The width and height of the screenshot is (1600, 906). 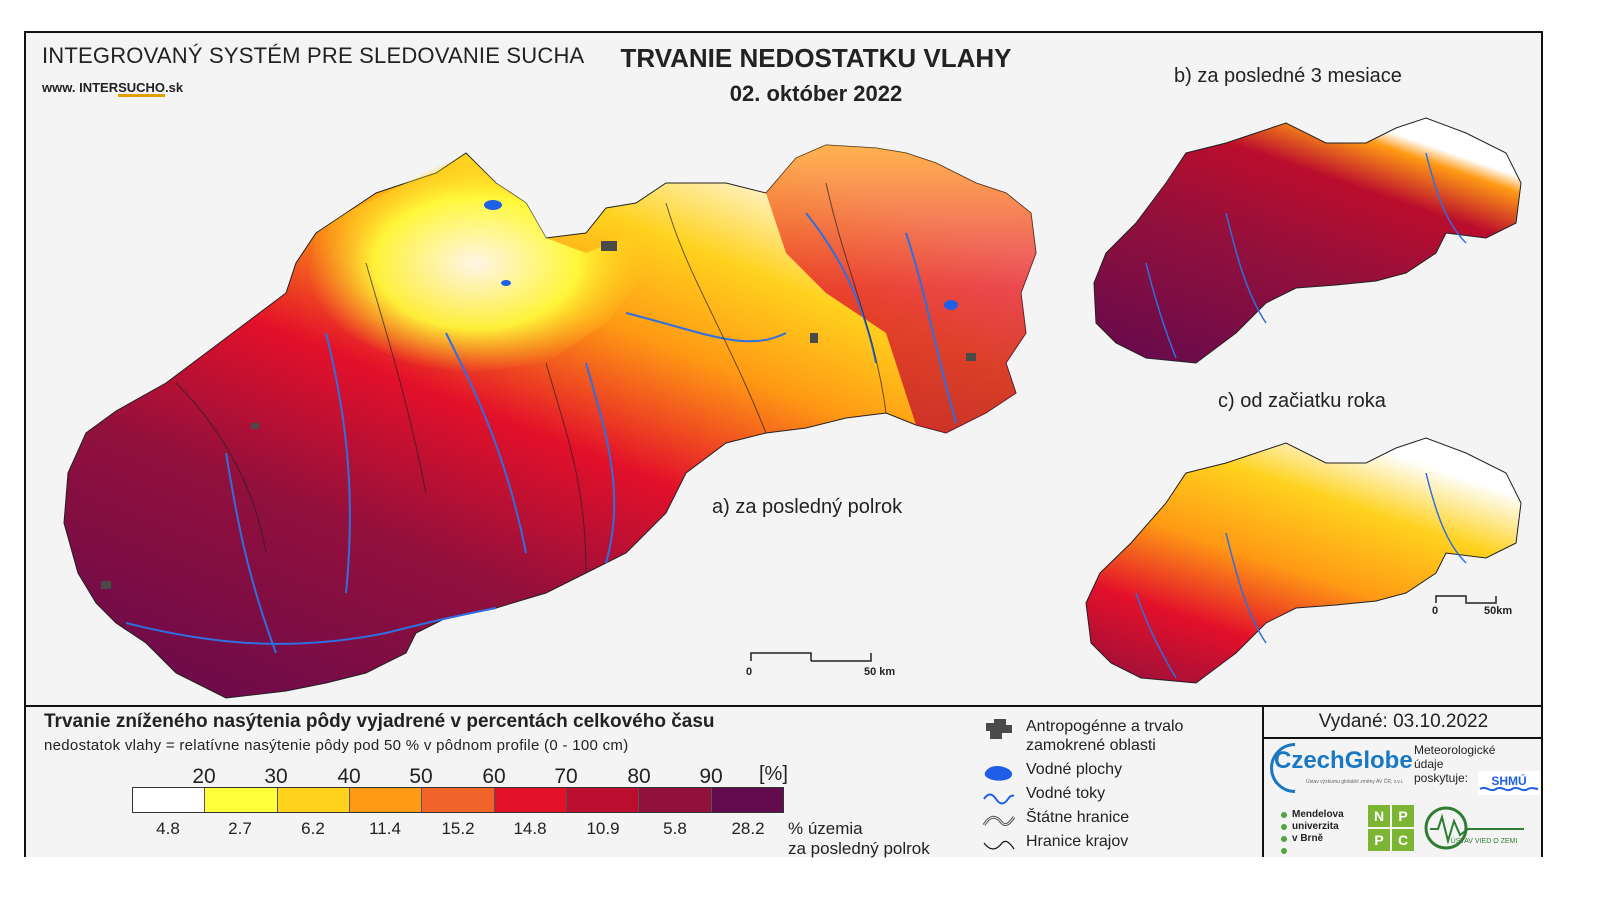 What do you see at coordinates (1318, 827) in the screenshot?
I see `mendel-logo: Mendelova univerzita v Brně` at bounding box center [1318, 827].